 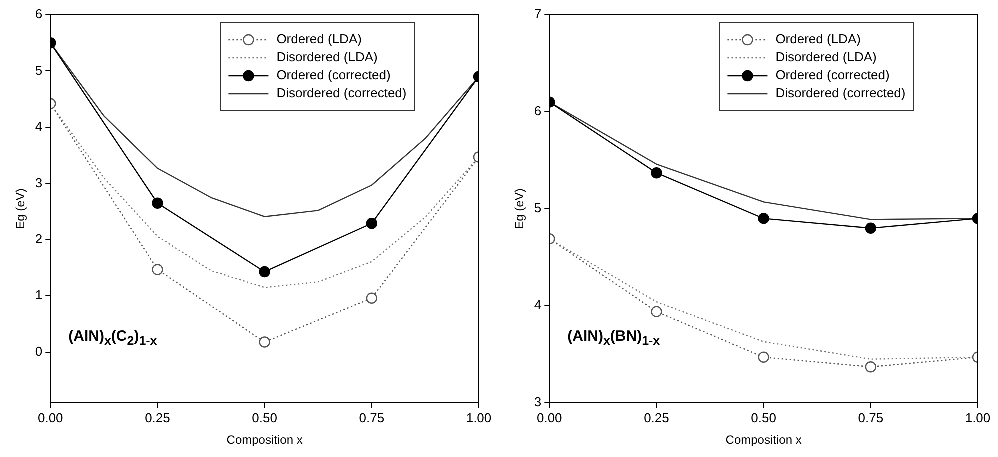 What do you see at coordinates (538, 14) in the screenshot?
I see `y-tick-label: 7` at bounding box center [538, 14].